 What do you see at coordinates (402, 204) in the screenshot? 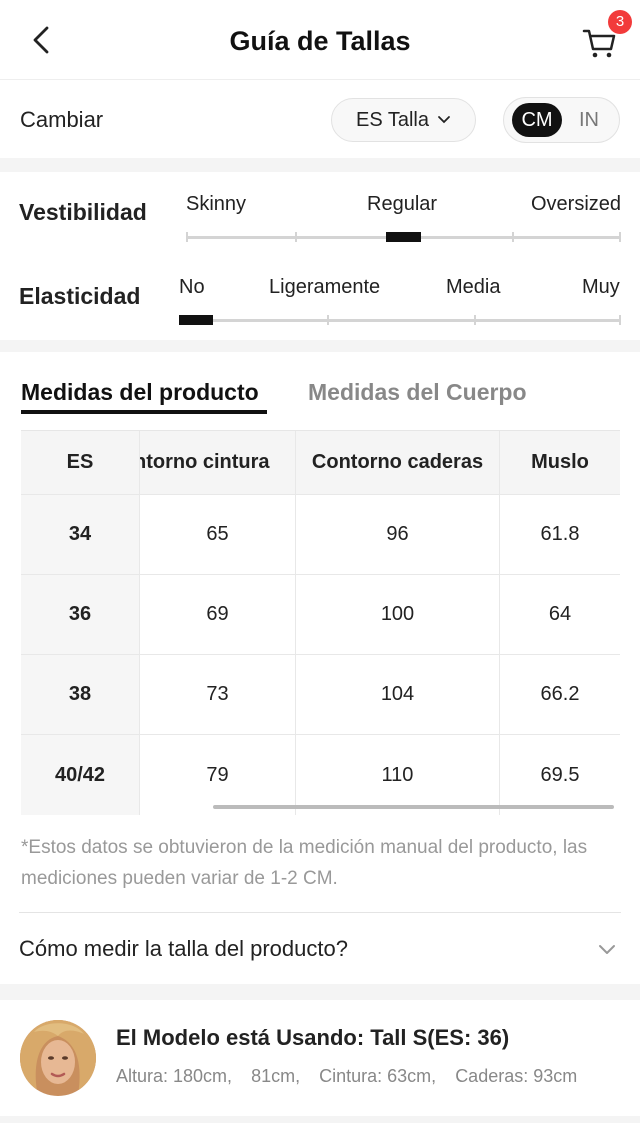
I see `fit-option-regular: Regular` at bounding box center [402, 204].